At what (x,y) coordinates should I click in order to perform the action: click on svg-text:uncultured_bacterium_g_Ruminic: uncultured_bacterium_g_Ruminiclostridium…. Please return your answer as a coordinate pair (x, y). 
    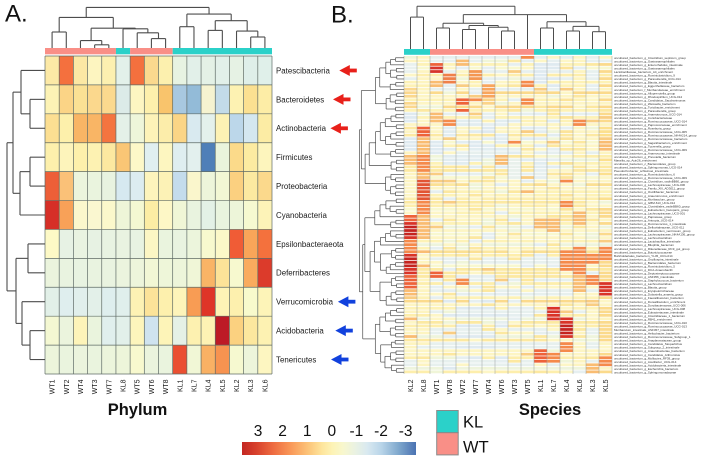
    Looking at the image, I should click on (644, 175).